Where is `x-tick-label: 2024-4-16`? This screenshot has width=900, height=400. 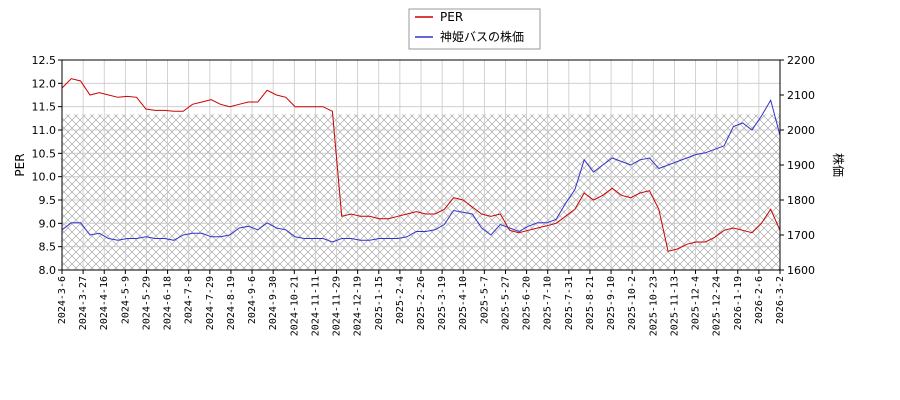
x-tick-label: 2024-4-16 is located at coordinates (104, 303).